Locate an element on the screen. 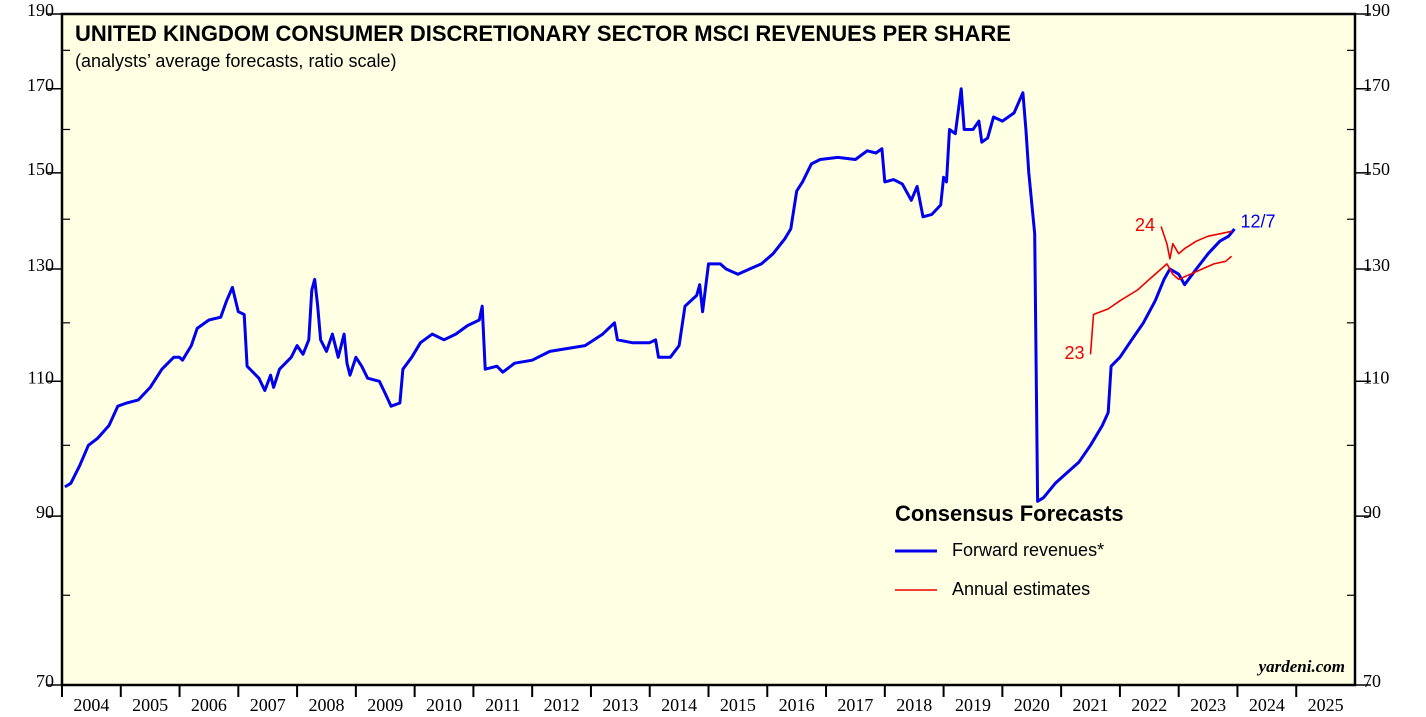 The height and width of the screenshot is (717, 1426). x-tick-label: 2007 is located at coordinates (268, 705).